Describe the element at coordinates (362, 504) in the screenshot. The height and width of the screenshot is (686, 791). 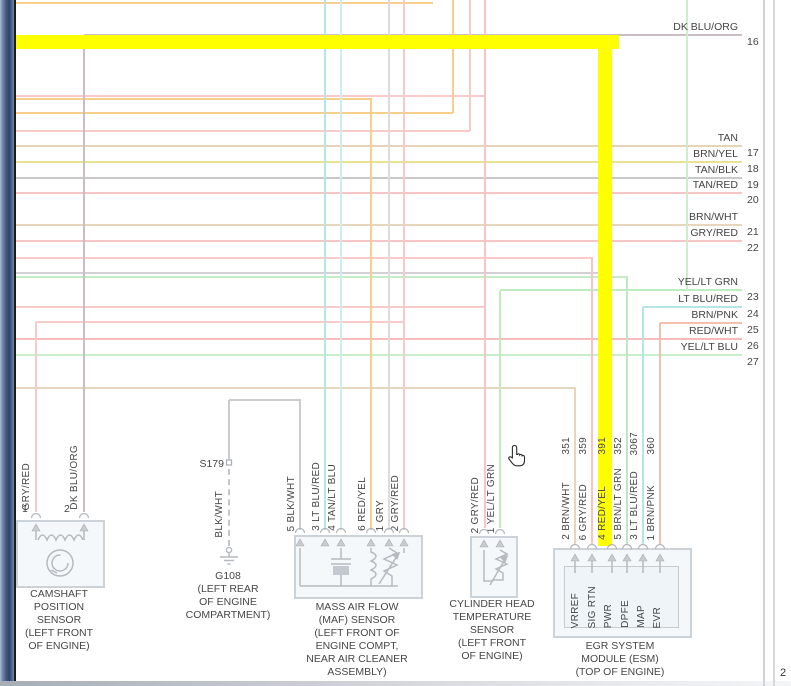
I see `rotated-wire-label: 6 RED/YEL` at that location.